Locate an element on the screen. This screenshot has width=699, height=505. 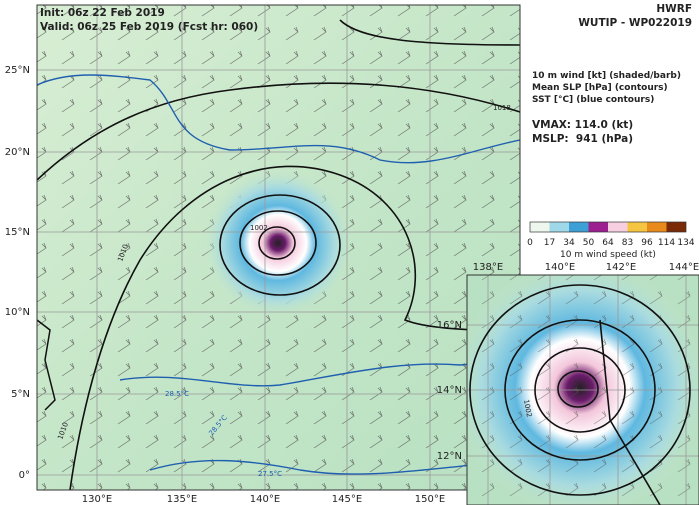
lat-label: 14°N is located at coordinates (449, 390).